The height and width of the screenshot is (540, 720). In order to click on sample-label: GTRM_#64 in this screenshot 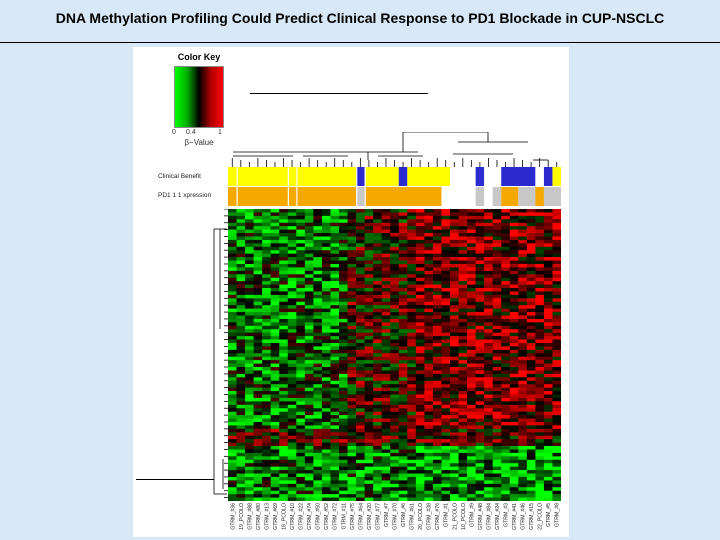, I will do `click(361, 516)`.